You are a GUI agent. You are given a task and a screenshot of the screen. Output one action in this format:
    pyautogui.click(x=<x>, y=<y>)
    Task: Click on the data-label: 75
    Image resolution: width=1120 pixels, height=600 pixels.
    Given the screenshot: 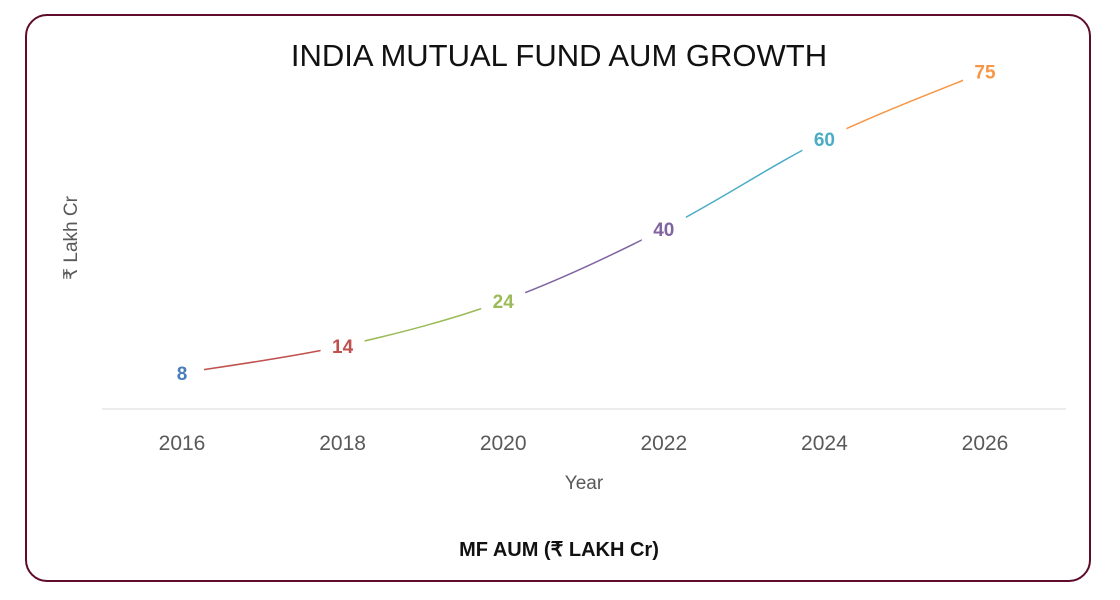 What is the action you would take?
    pyautogui.click(x=985, y=73)
    